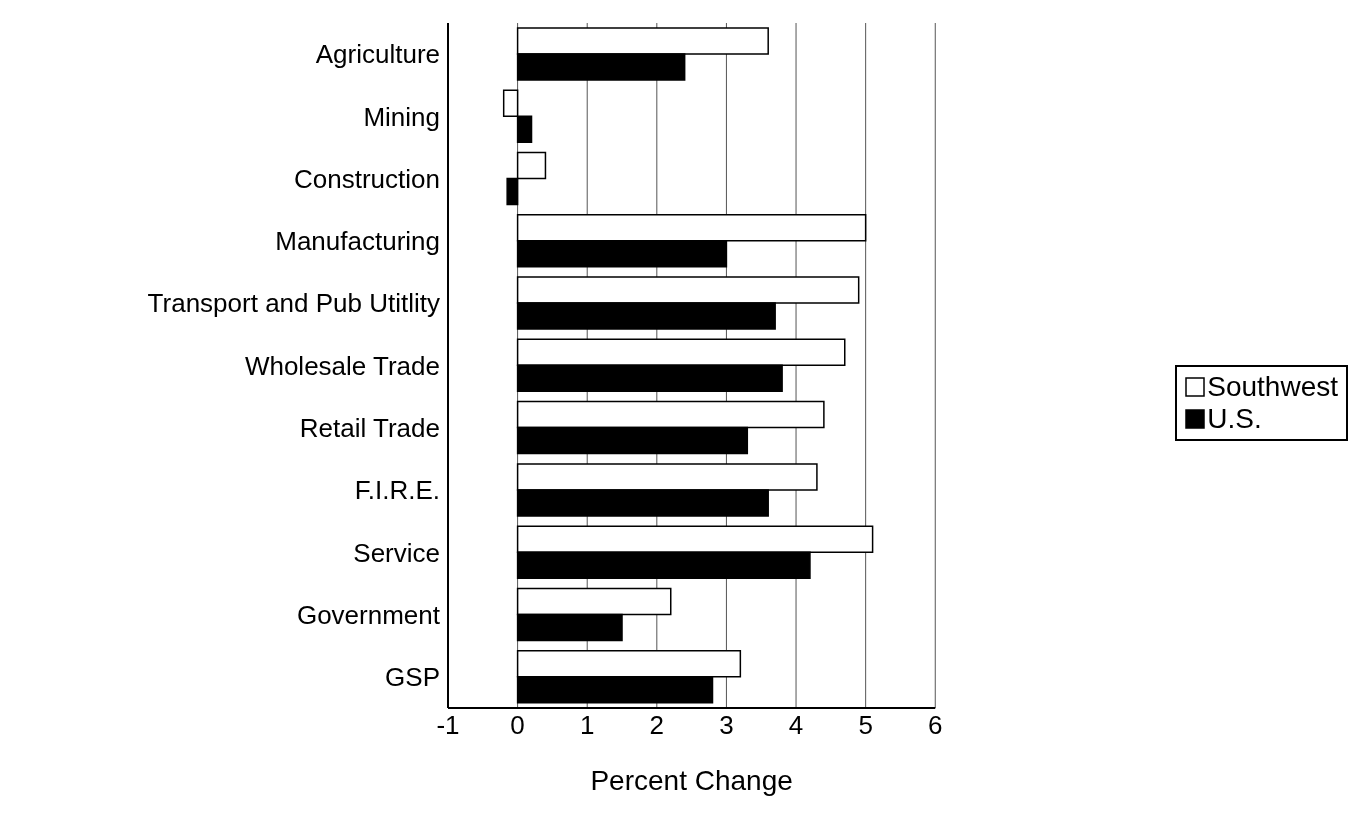 The height and width of the screenshot is (833, 1358). Describe the element at coordinates (401, 116) in the screenshot. I see `y-tick-label: Mining` at that location.